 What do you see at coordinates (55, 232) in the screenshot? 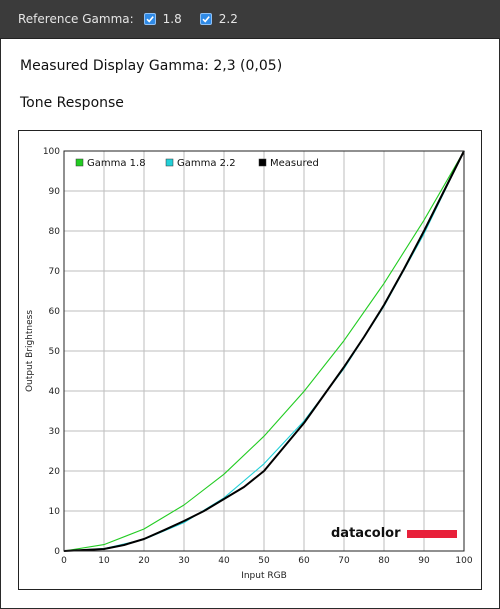
I see `y-tick-label: 80` at bounding box center [55, 232].